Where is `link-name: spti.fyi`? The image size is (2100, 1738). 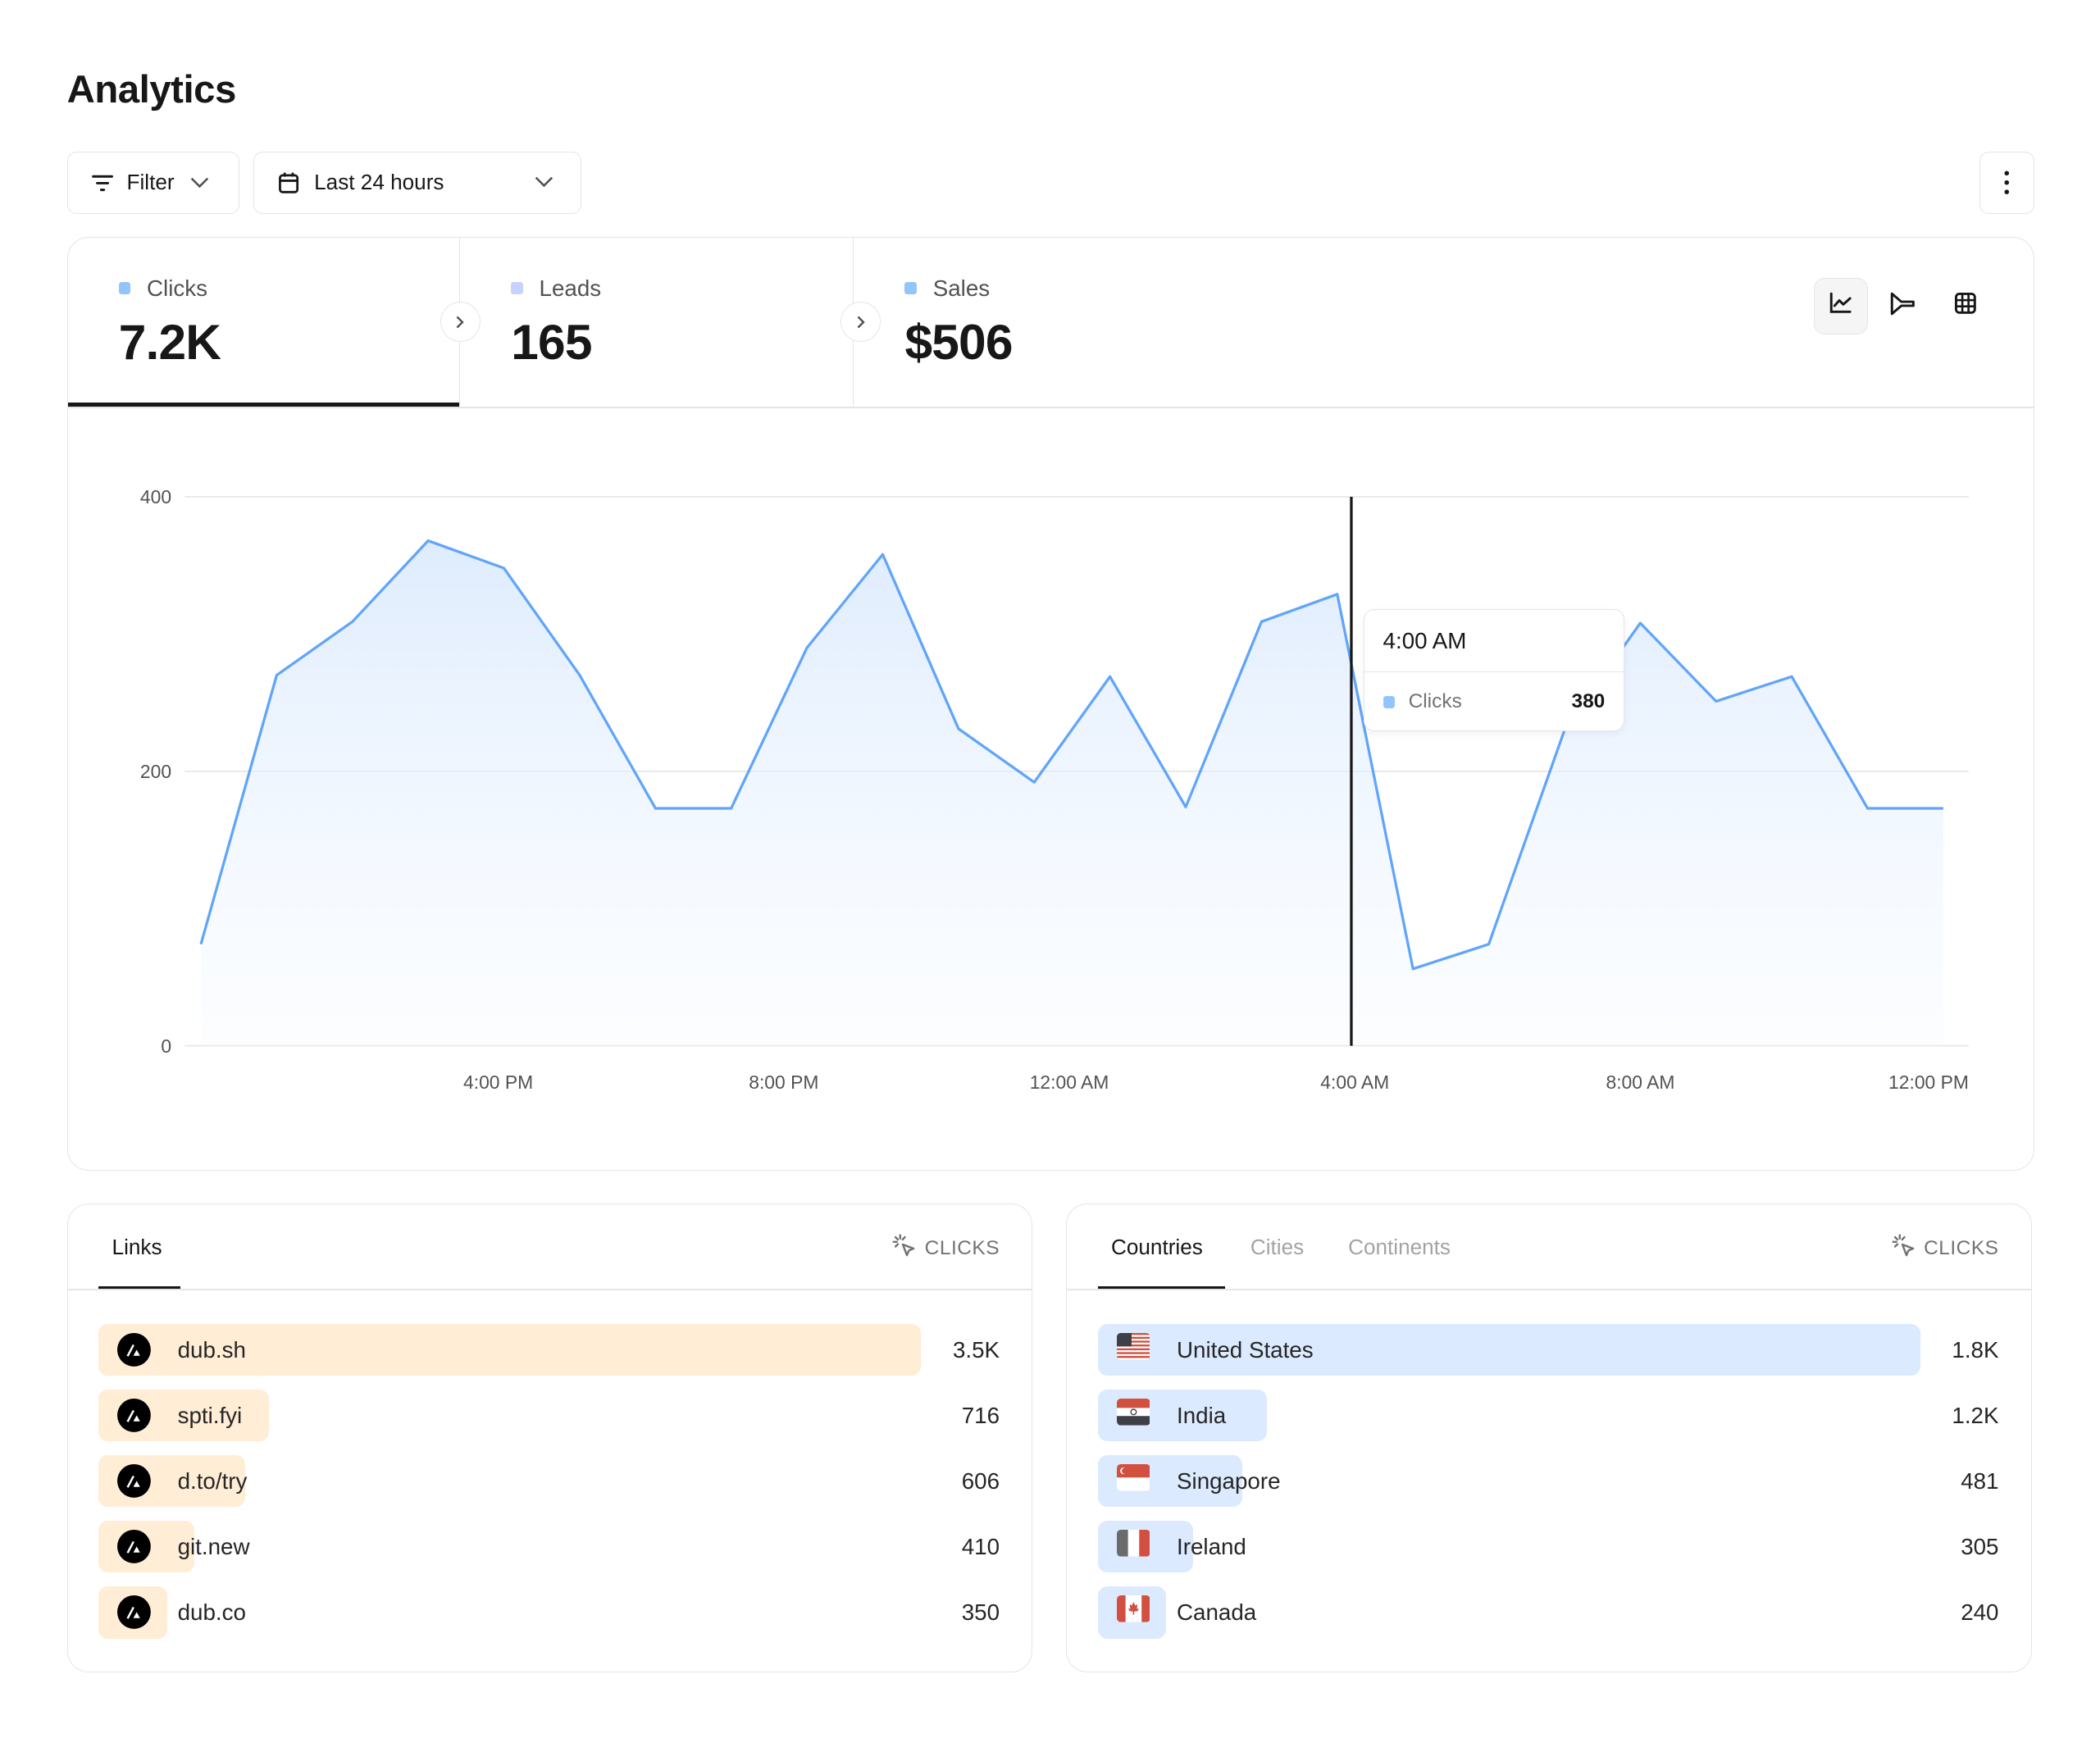
link-name: spti.fyi is located at coordinates (210, 1415).